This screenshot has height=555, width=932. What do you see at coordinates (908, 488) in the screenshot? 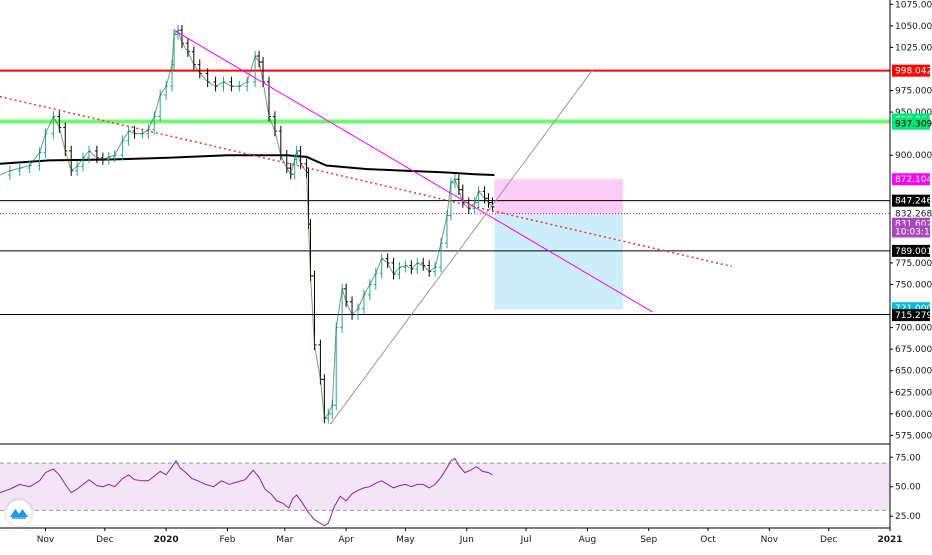
I see `rsi-axis-label: 50.00` at bounding box center [908, 488].